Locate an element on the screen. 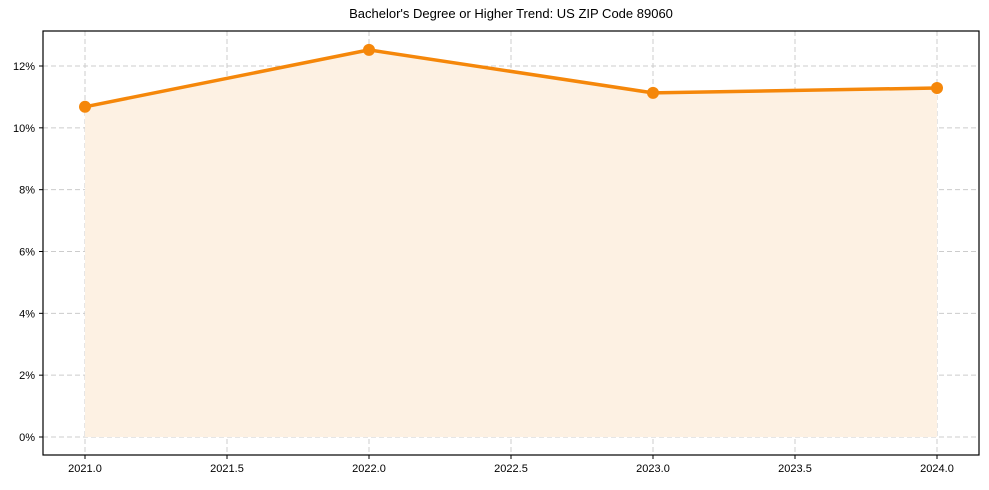 The height and width of the screenshot is (490, 989). data-markers is located at coordinates (511, 78).